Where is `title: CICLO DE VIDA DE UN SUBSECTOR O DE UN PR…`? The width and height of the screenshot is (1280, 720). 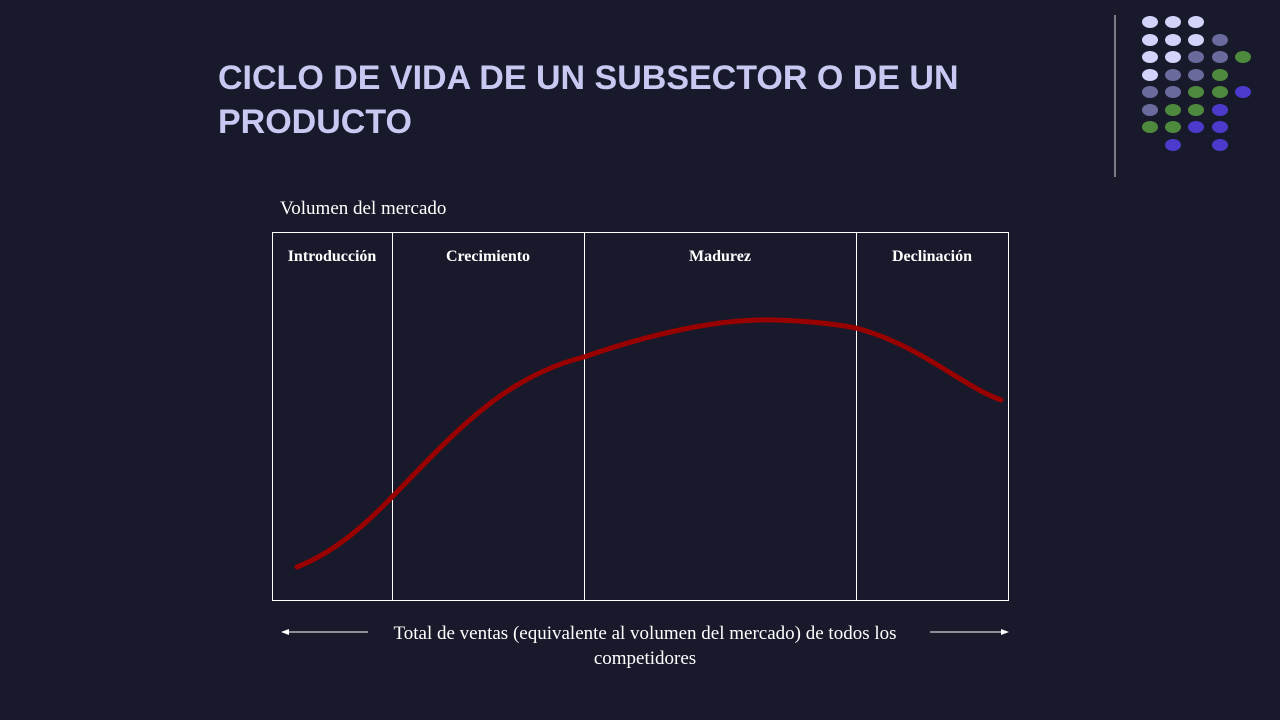 title: CICLO DE VIDA DE UN SUBSECTOR O DE UN PR… is located at coordinates (588, 100).